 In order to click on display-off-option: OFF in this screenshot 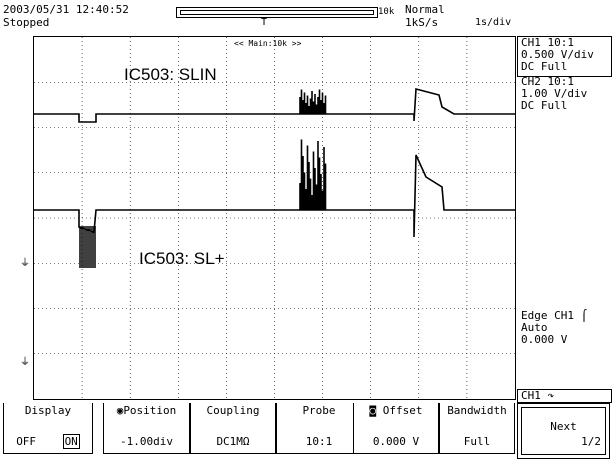, I will do `click(26, 441)`.